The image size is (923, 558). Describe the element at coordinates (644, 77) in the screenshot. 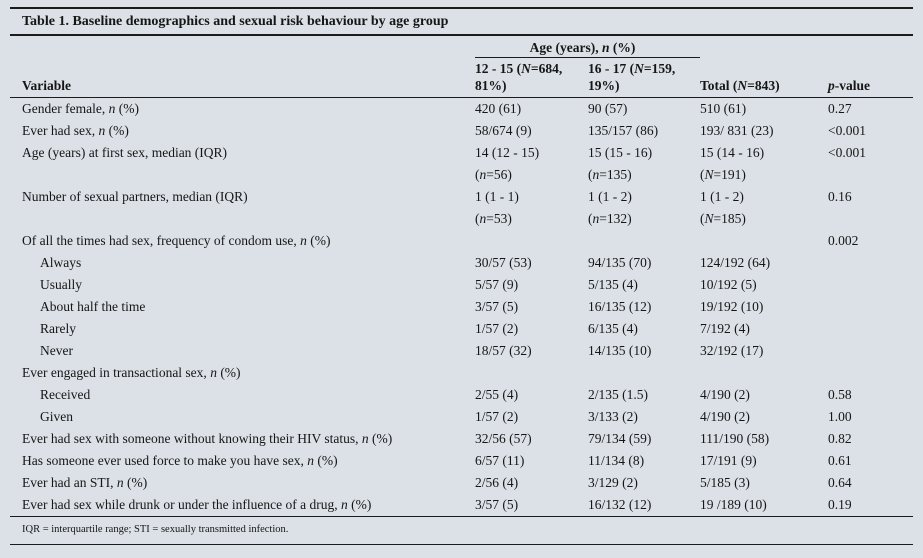

I see `col-header-age-16-17: 16 - 17 (N=159, 19%)` at that location.